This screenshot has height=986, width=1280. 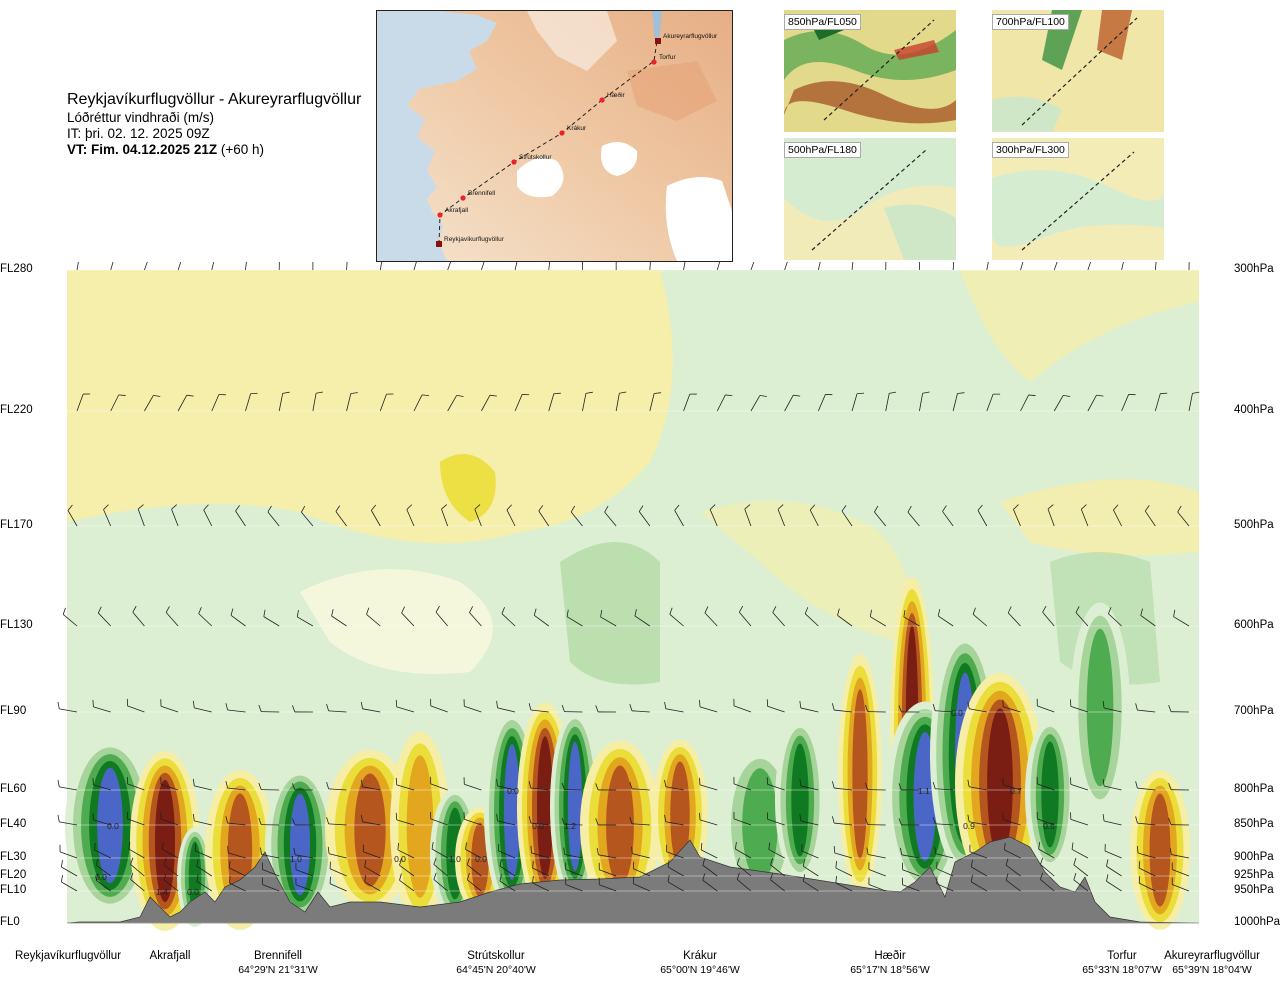 What do you see at coordinates (1254, 525) in the screenshot?
I see `pressure-level-label: 500hPa` at bounding box center [1254, 525].